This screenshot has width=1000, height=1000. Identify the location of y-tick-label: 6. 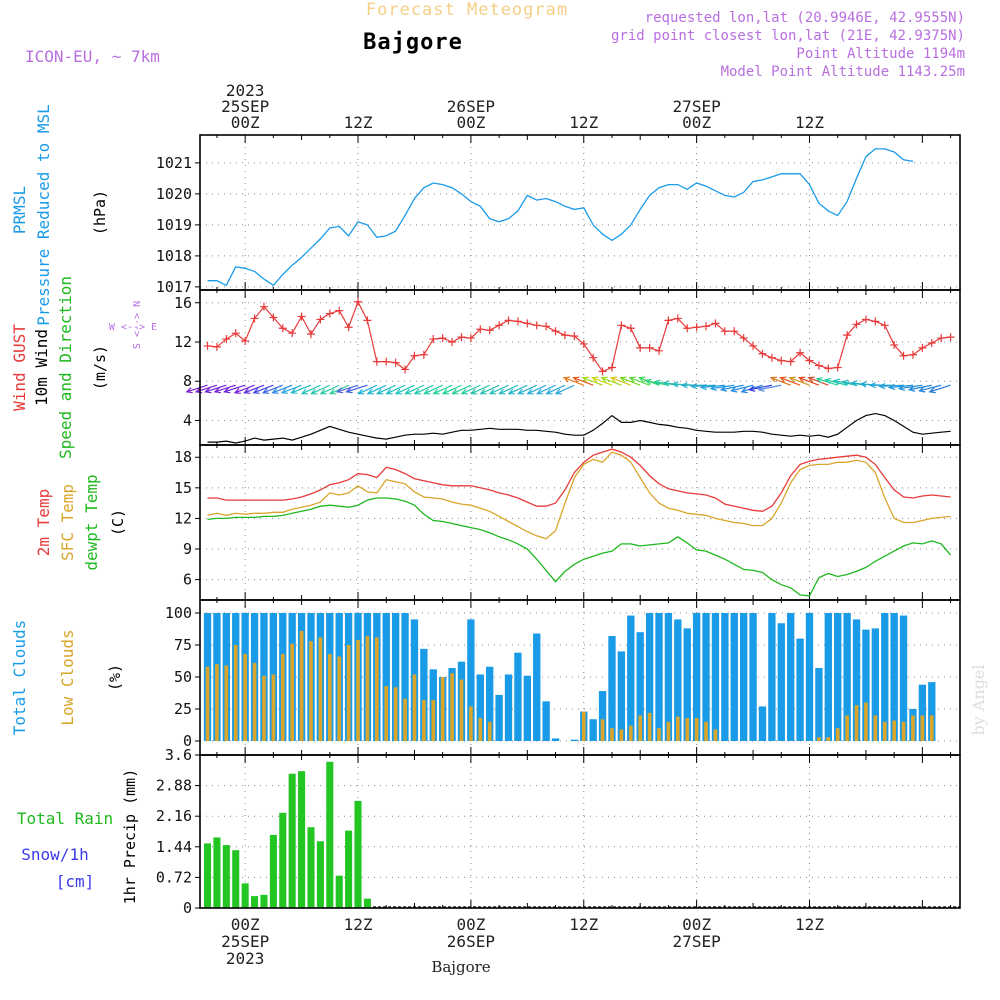
(187, 580).